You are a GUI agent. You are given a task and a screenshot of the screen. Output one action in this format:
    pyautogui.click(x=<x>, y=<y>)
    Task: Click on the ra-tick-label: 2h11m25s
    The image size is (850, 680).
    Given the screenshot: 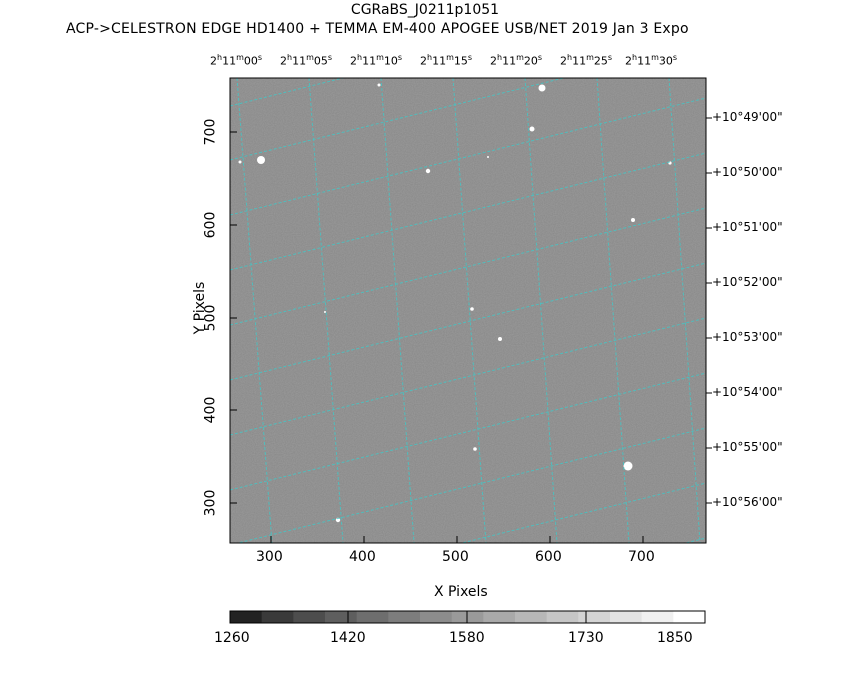 What is the action you would take?
    pyautogui.click(x=586, y=60)
    